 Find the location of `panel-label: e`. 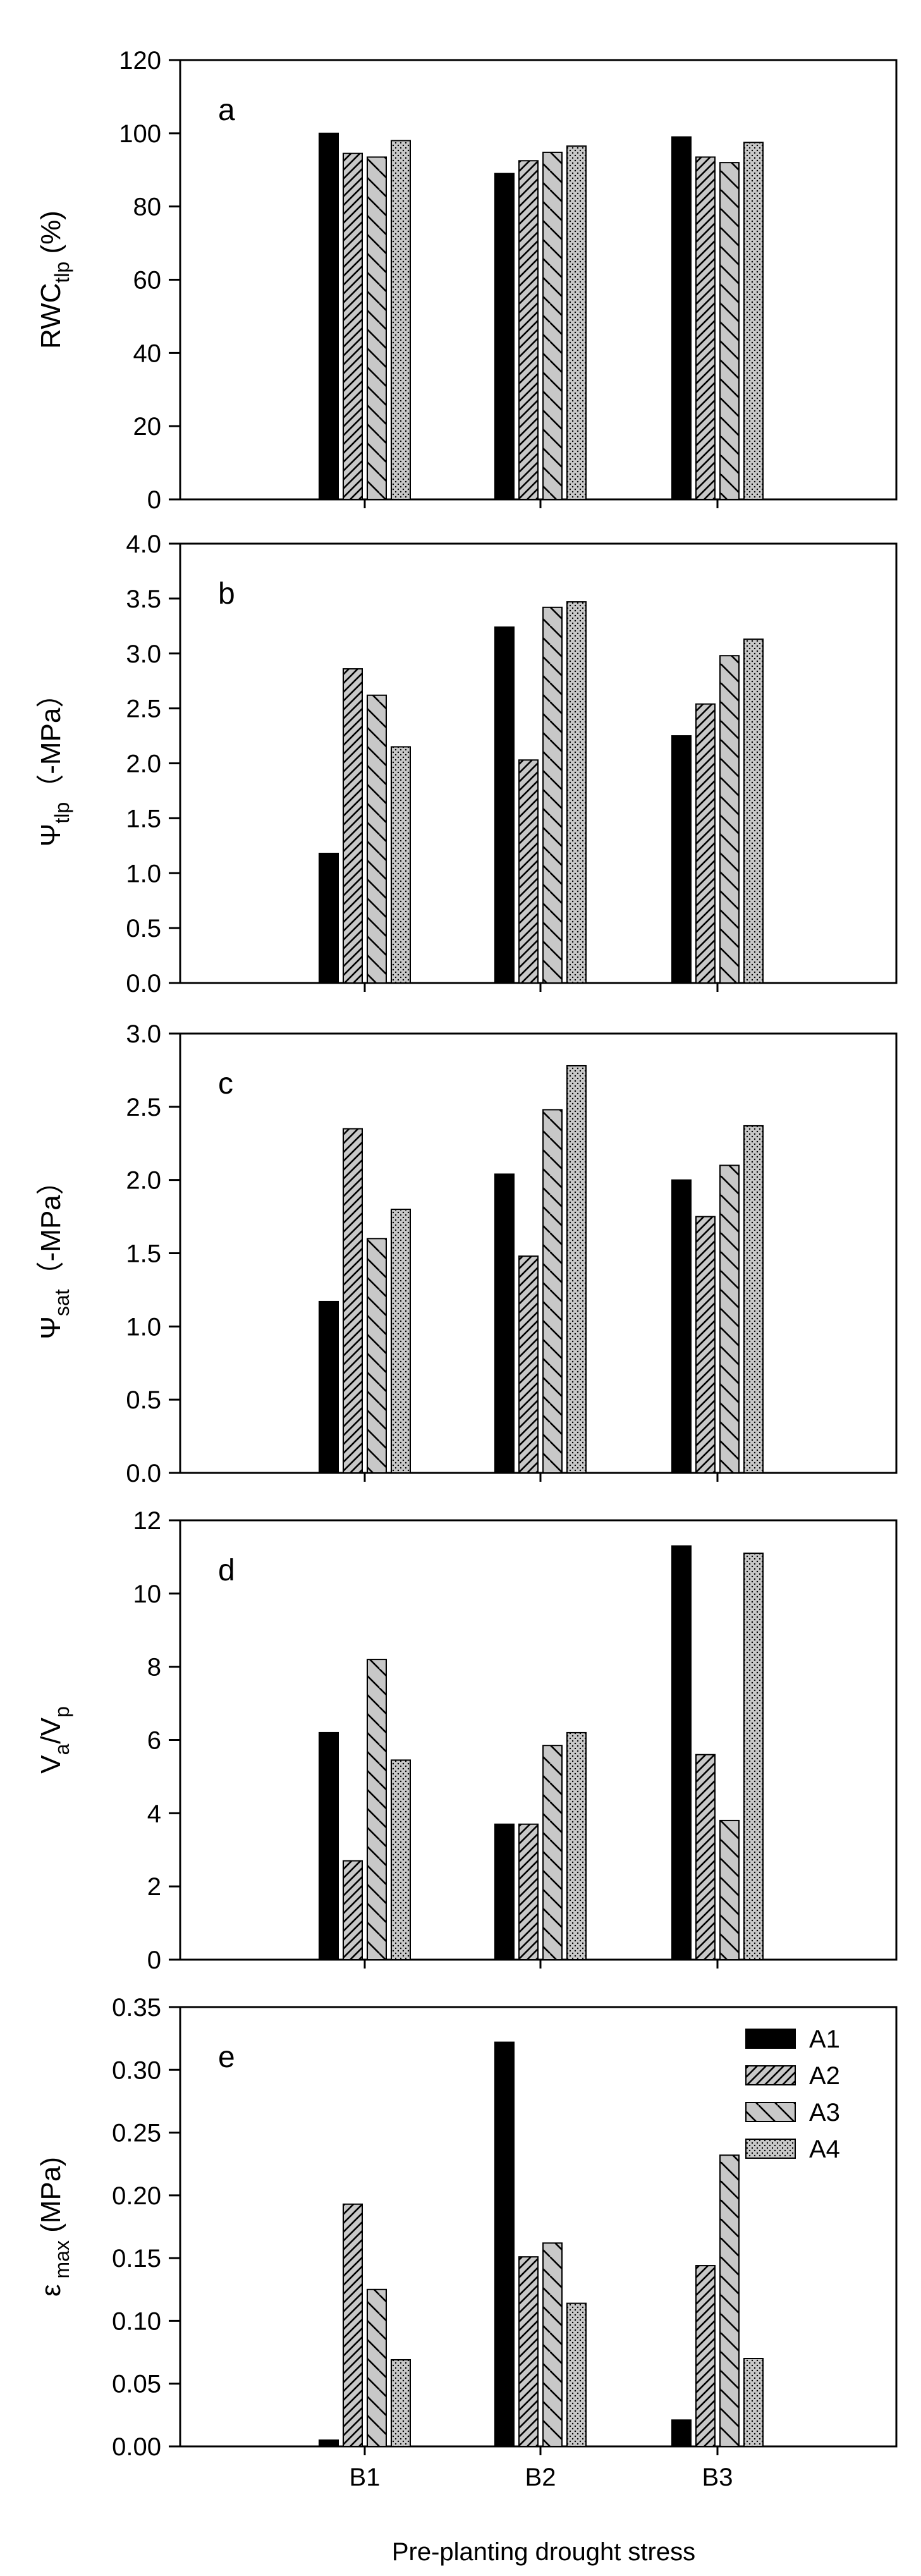

panel-label: e is located at coordinates (226, 2057).